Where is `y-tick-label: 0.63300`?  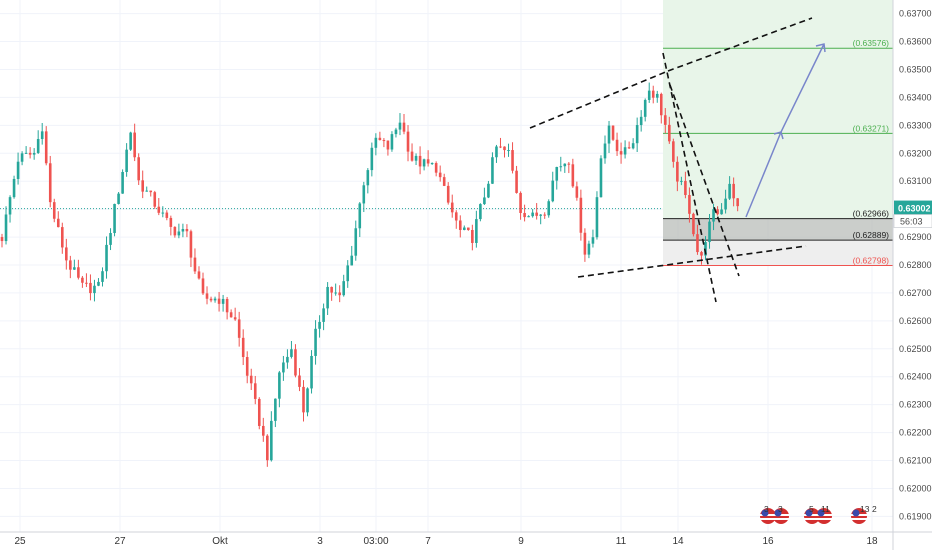
y-tick-label: 0.63300 is located at coordinates (915, 125).